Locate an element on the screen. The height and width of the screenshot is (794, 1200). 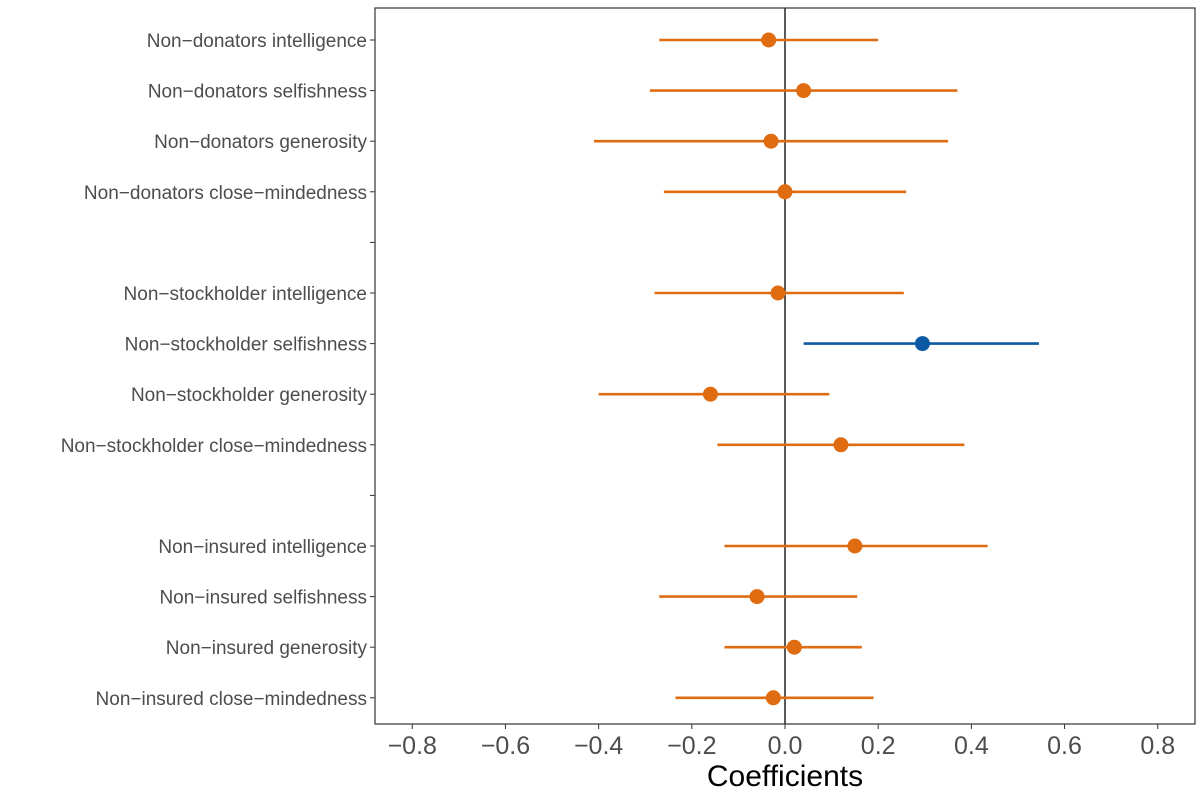
y-tick-label: Non−donators generosity is located at coordinates (260, 142).